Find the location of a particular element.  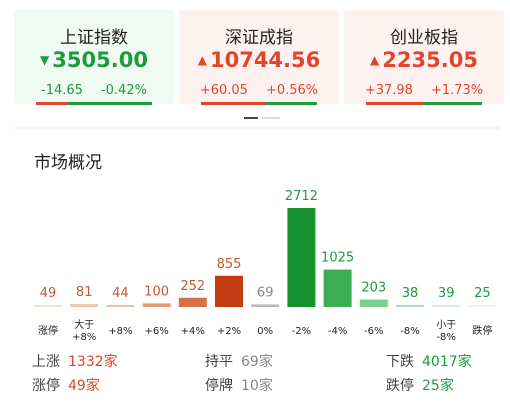

index-card-sse: 上证指数 ▼ 3505.00 -14.65 -0.42% is located at coordinates (94, 57).